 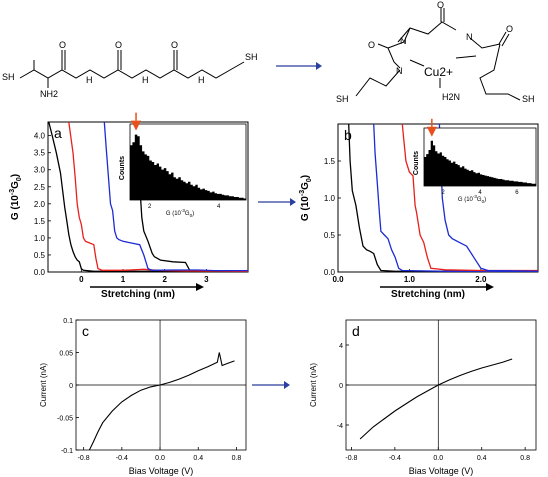 What do you see at coordinates (340, 426) in the screenshot?
I see `y-tick-label-d-2: -4` at bounding box center [340, 426].